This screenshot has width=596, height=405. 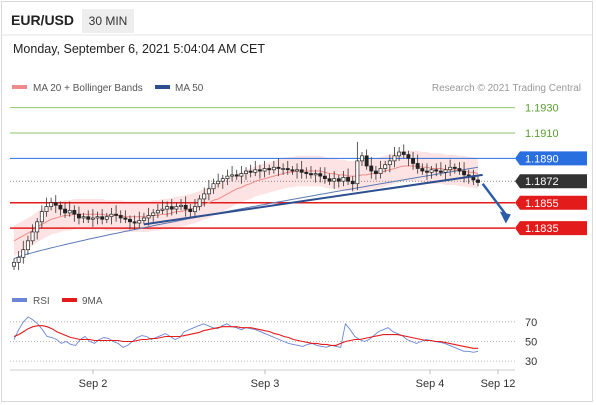 I want to click on timeframe-button: 30 MIN, so click(x=108, y=21).